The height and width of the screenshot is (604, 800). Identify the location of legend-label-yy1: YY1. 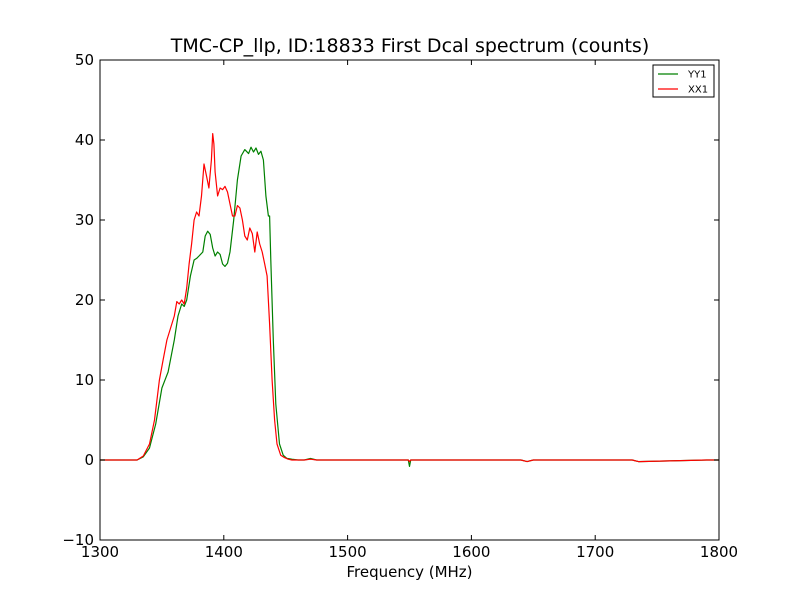
(697, 75).